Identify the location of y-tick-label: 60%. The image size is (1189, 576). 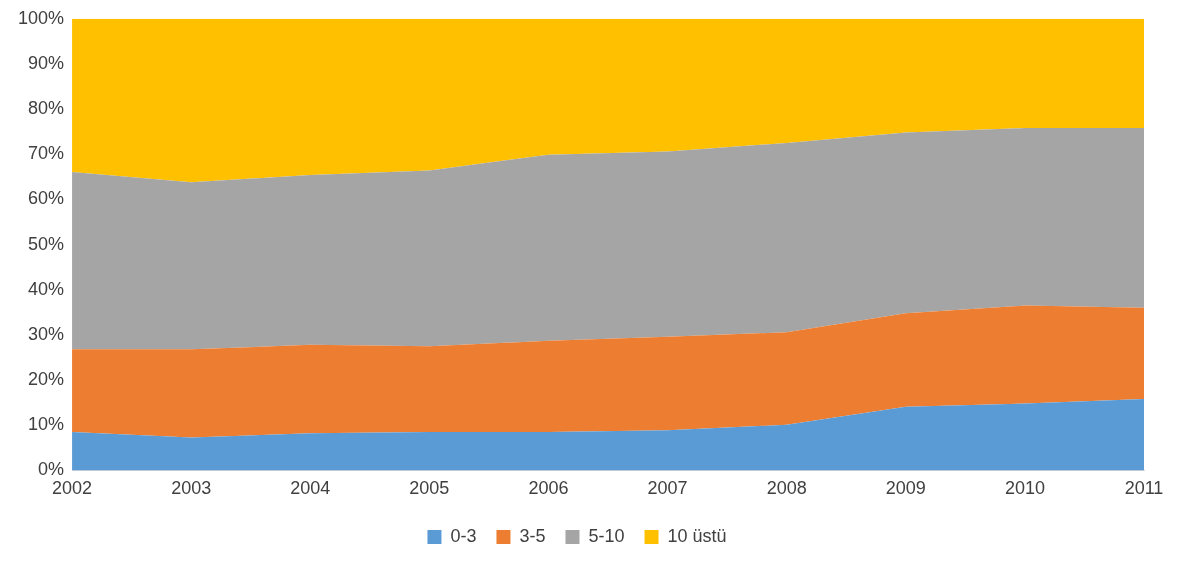
(46, 198).